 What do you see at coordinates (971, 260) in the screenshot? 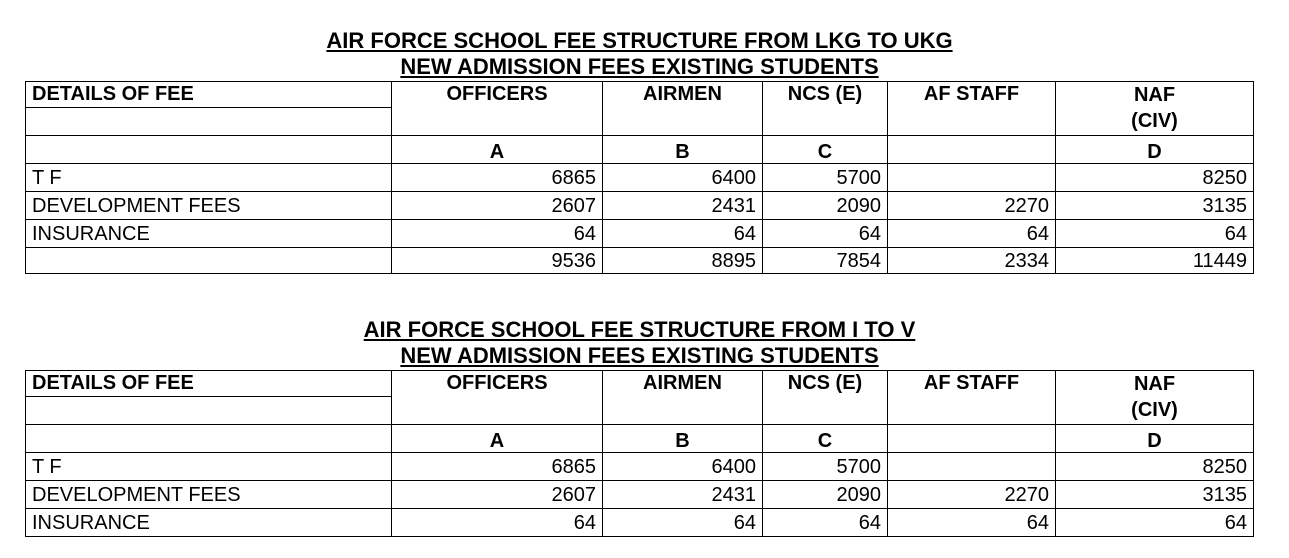
I see `total-amount: 2334` at bounding box center [971, 260].